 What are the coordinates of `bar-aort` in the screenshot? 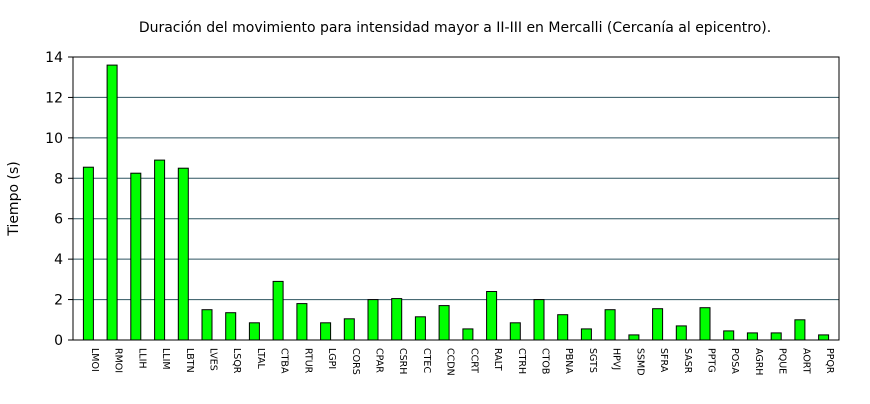 It's located at (800, 330).